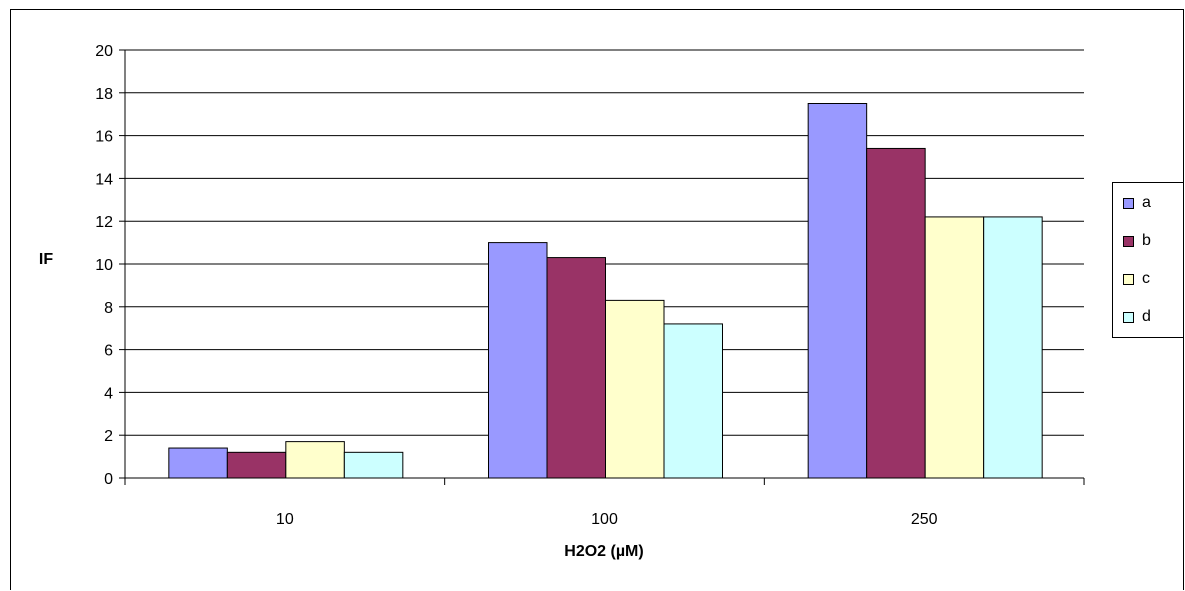 The width and height of the screenshot is (1185, 591). I want to click on legend: a b c d, so click(1148, 260).